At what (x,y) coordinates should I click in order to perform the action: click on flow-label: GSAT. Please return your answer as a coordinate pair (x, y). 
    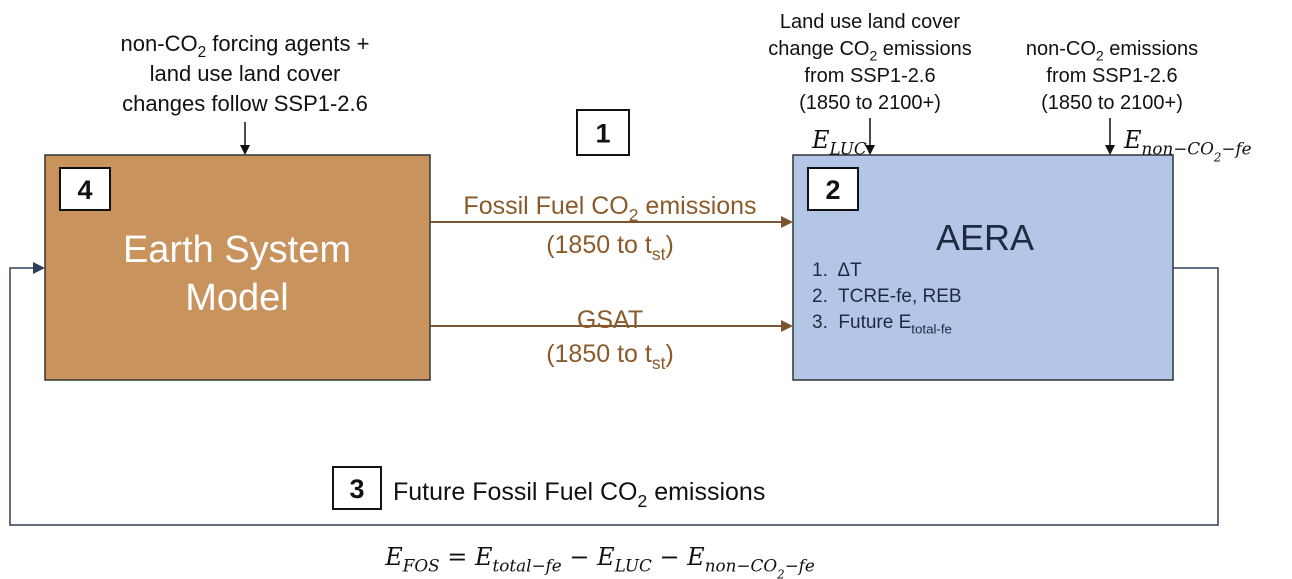
    Looking at the image, I should click on (610, 320).